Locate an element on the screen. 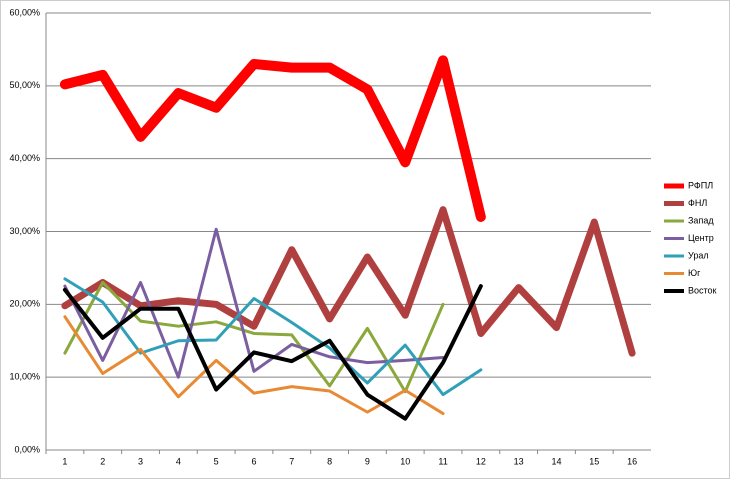 Image resolution: width=730 pixels, height=479 pixels. x-tick-label: 3 is located at coordinates (140, 461).